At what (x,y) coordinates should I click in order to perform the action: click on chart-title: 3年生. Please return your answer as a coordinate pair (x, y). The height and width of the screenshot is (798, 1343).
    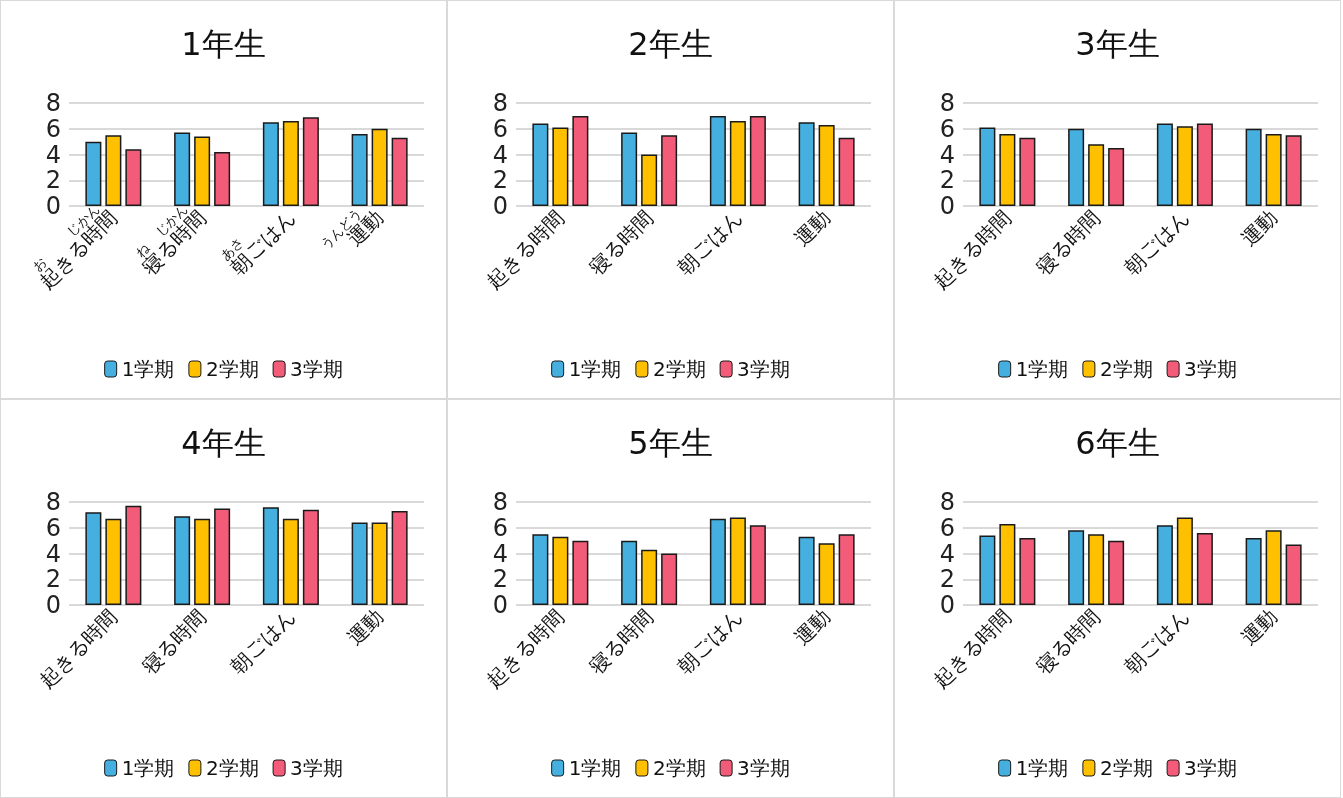
    Looking at the image, I should click on (1117, 44).